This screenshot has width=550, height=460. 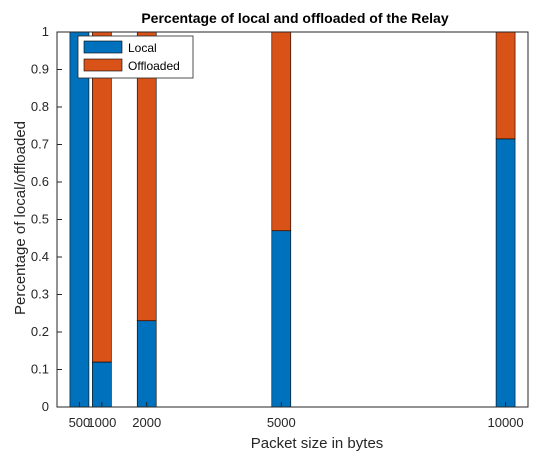 What do you see at coordinates (142, 48) in the screenshot?
I see `legend-label-local: Local` at bounding box center [142, 48].